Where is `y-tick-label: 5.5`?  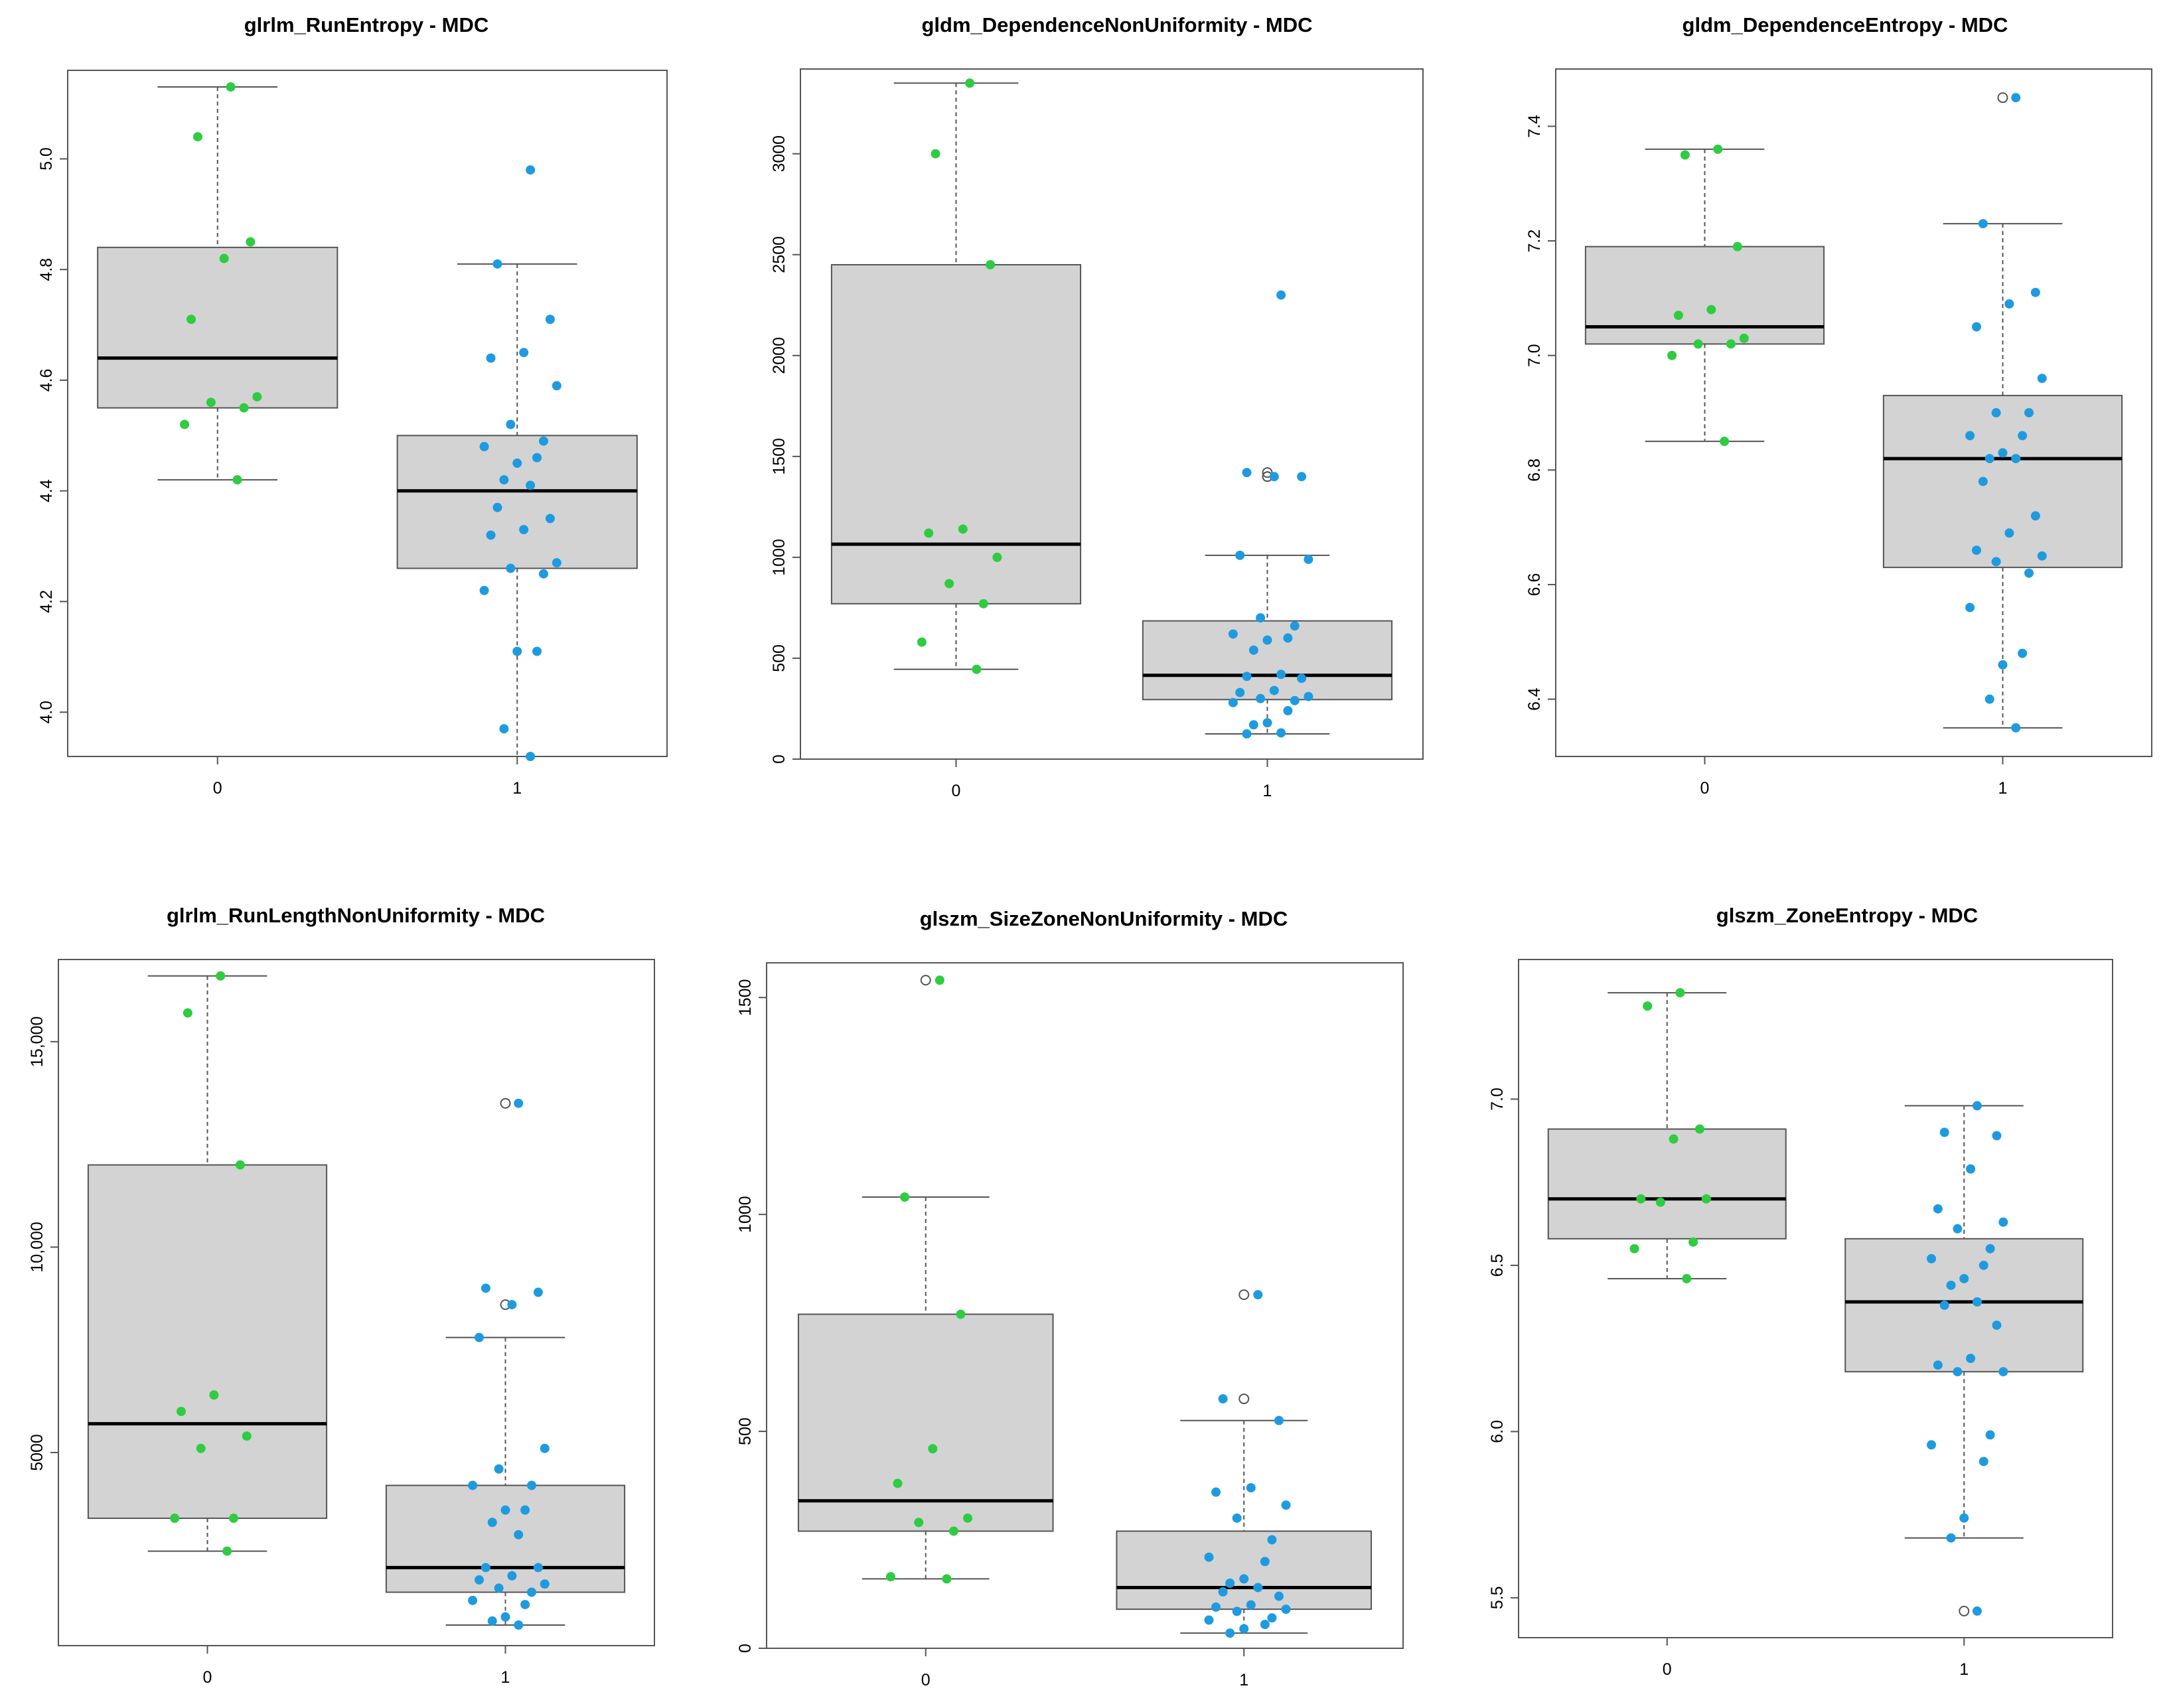 y-tick-label: 5.5 is located at coordinates (1497, 1597).